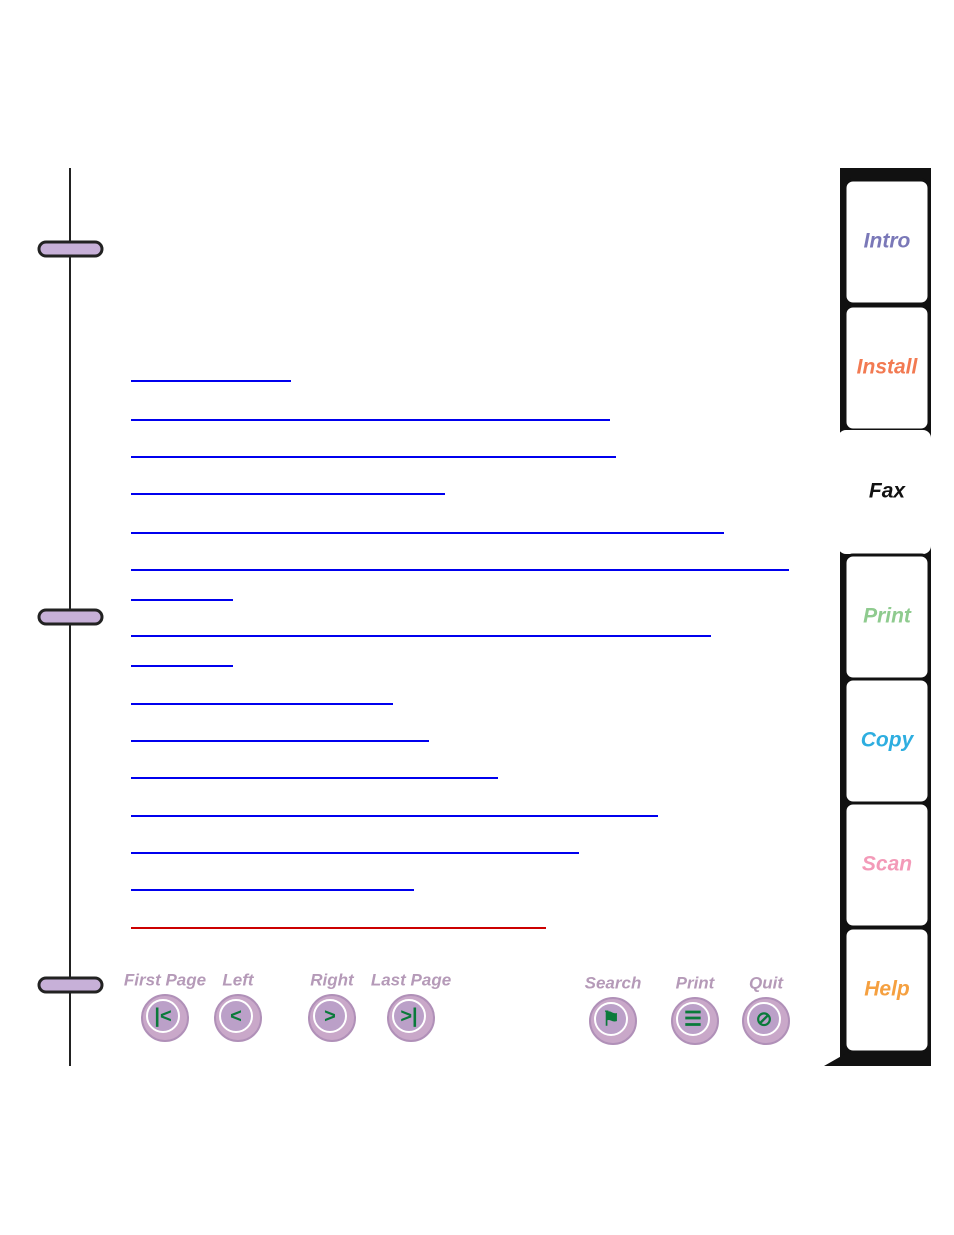  Describe the element at coordinates (70, 617) in the screenshot. I see `binder-rings` at that location.